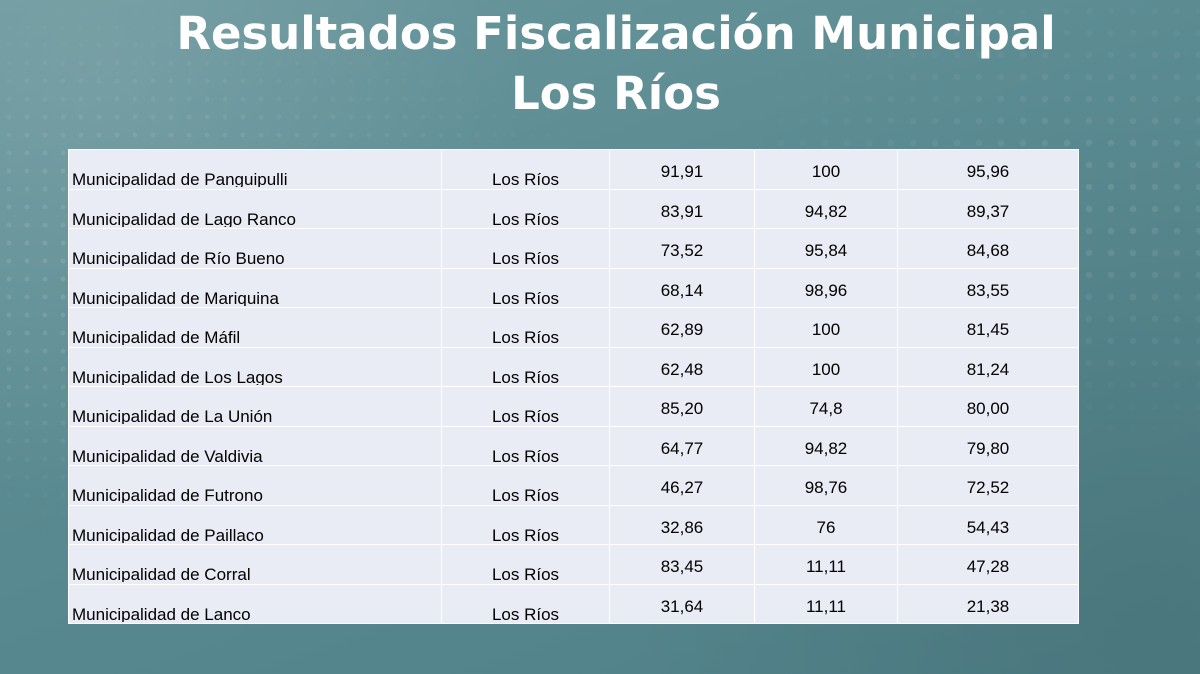  I want to click on municipality-cell-text: Municipalidad de Corral, so click(161, 573).